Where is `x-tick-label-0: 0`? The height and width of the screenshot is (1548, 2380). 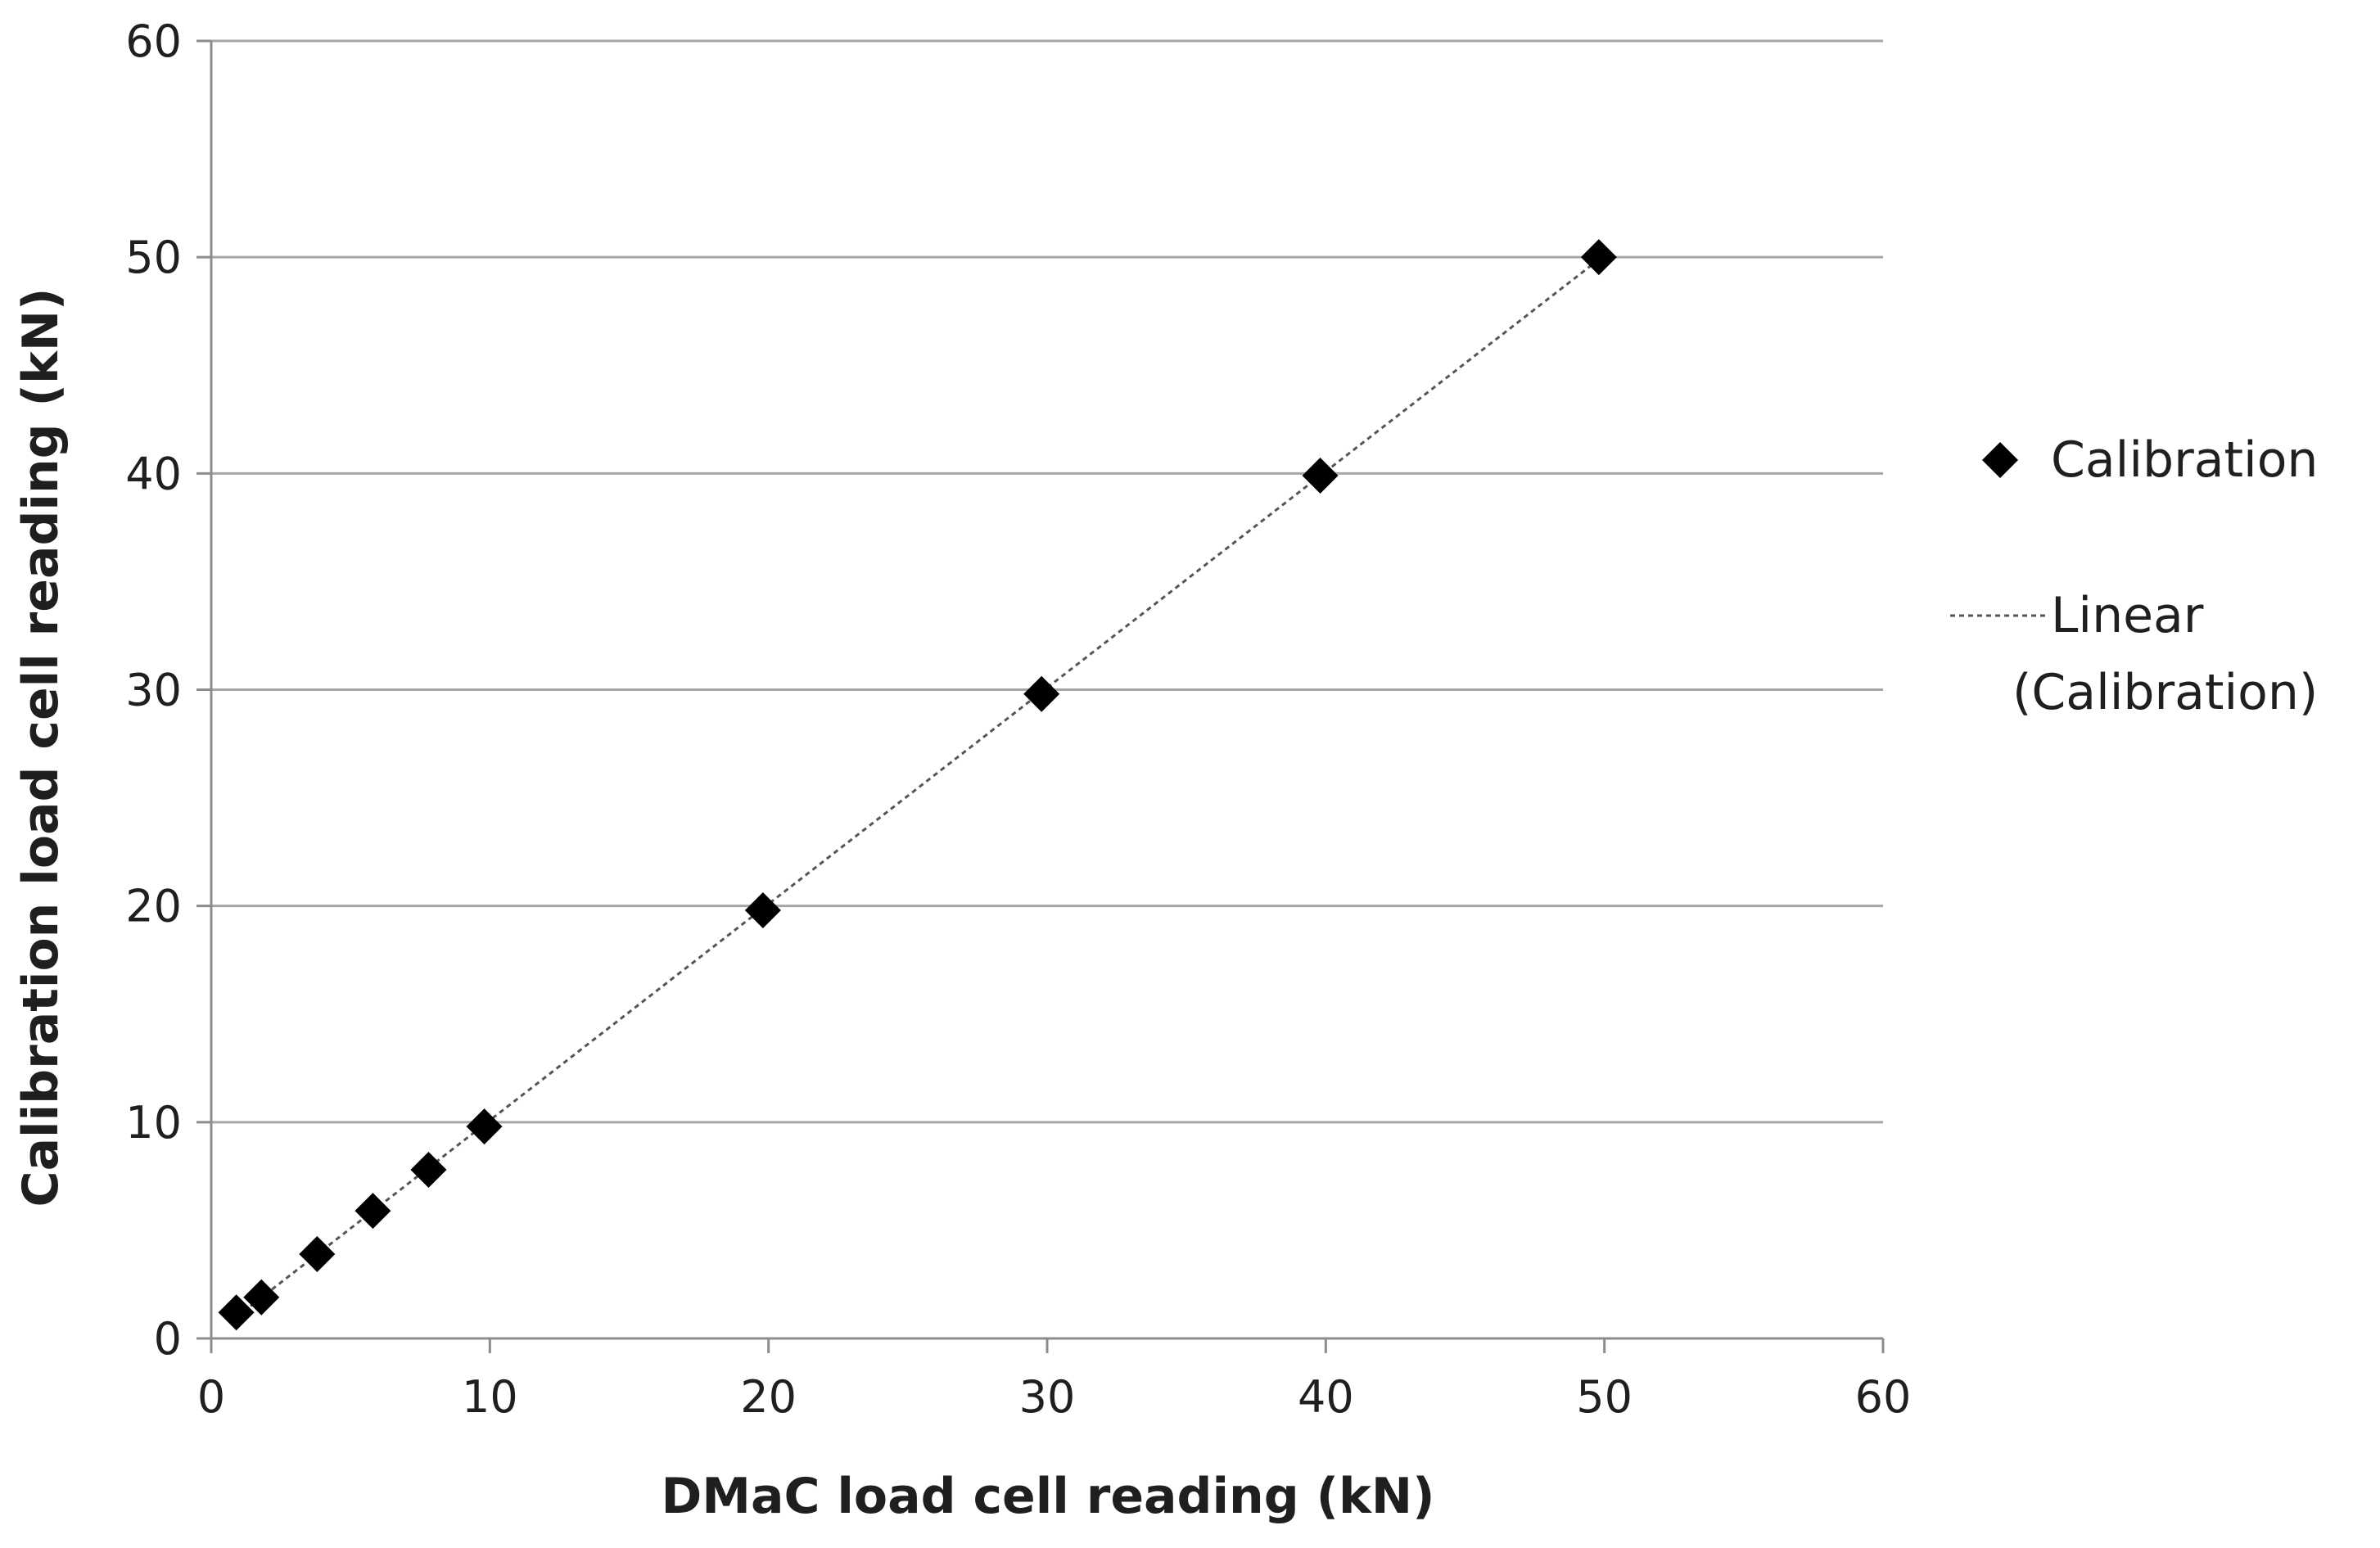 x-tick-label-0: 0 is located at coordinates (211, 1397).